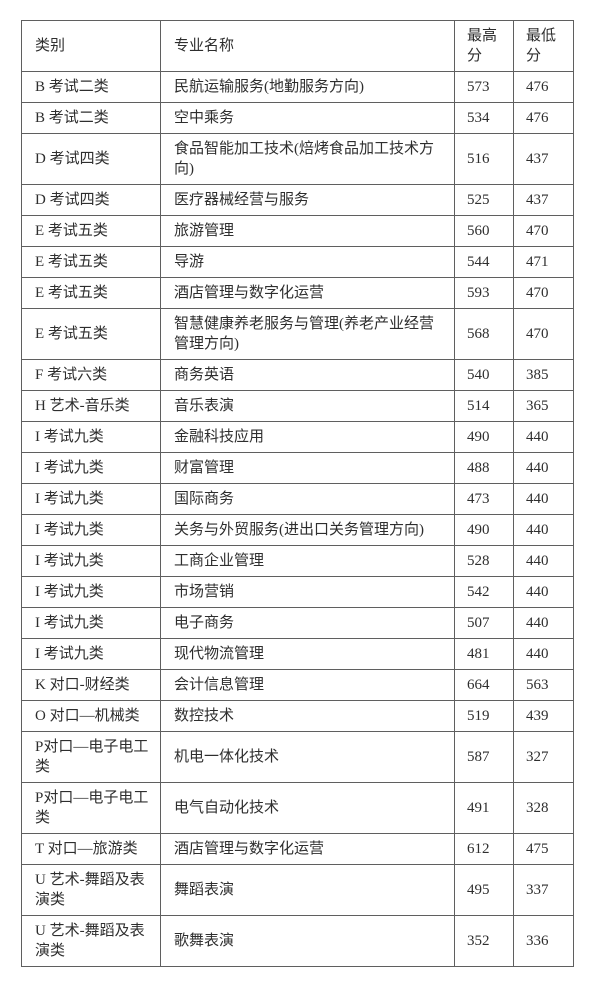 This screenshot has height=986, width=600. I want to click on column-header-min-score: 最低分, so click(543, 46).